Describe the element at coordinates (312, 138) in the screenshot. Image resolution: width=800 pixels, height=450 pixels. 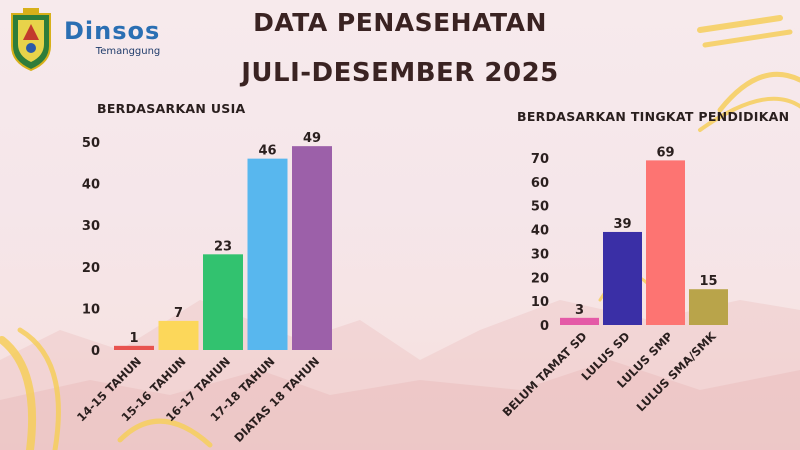
I see `data-label: 49` at that location.